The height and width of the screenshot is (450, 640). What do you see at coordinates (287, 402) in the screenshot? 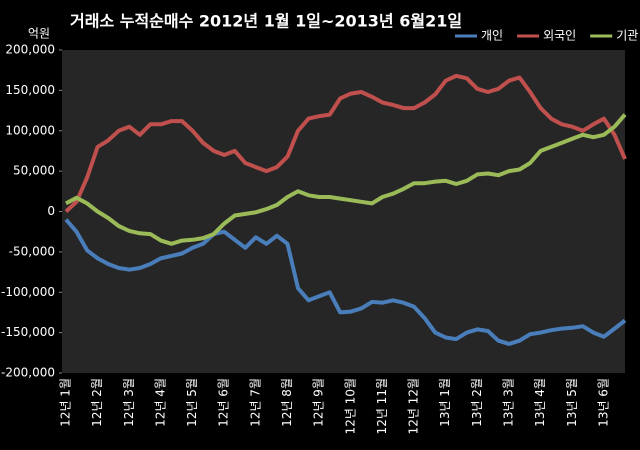
I see `x-tick-label: 12년 8월` at bounding box center [287, 402].